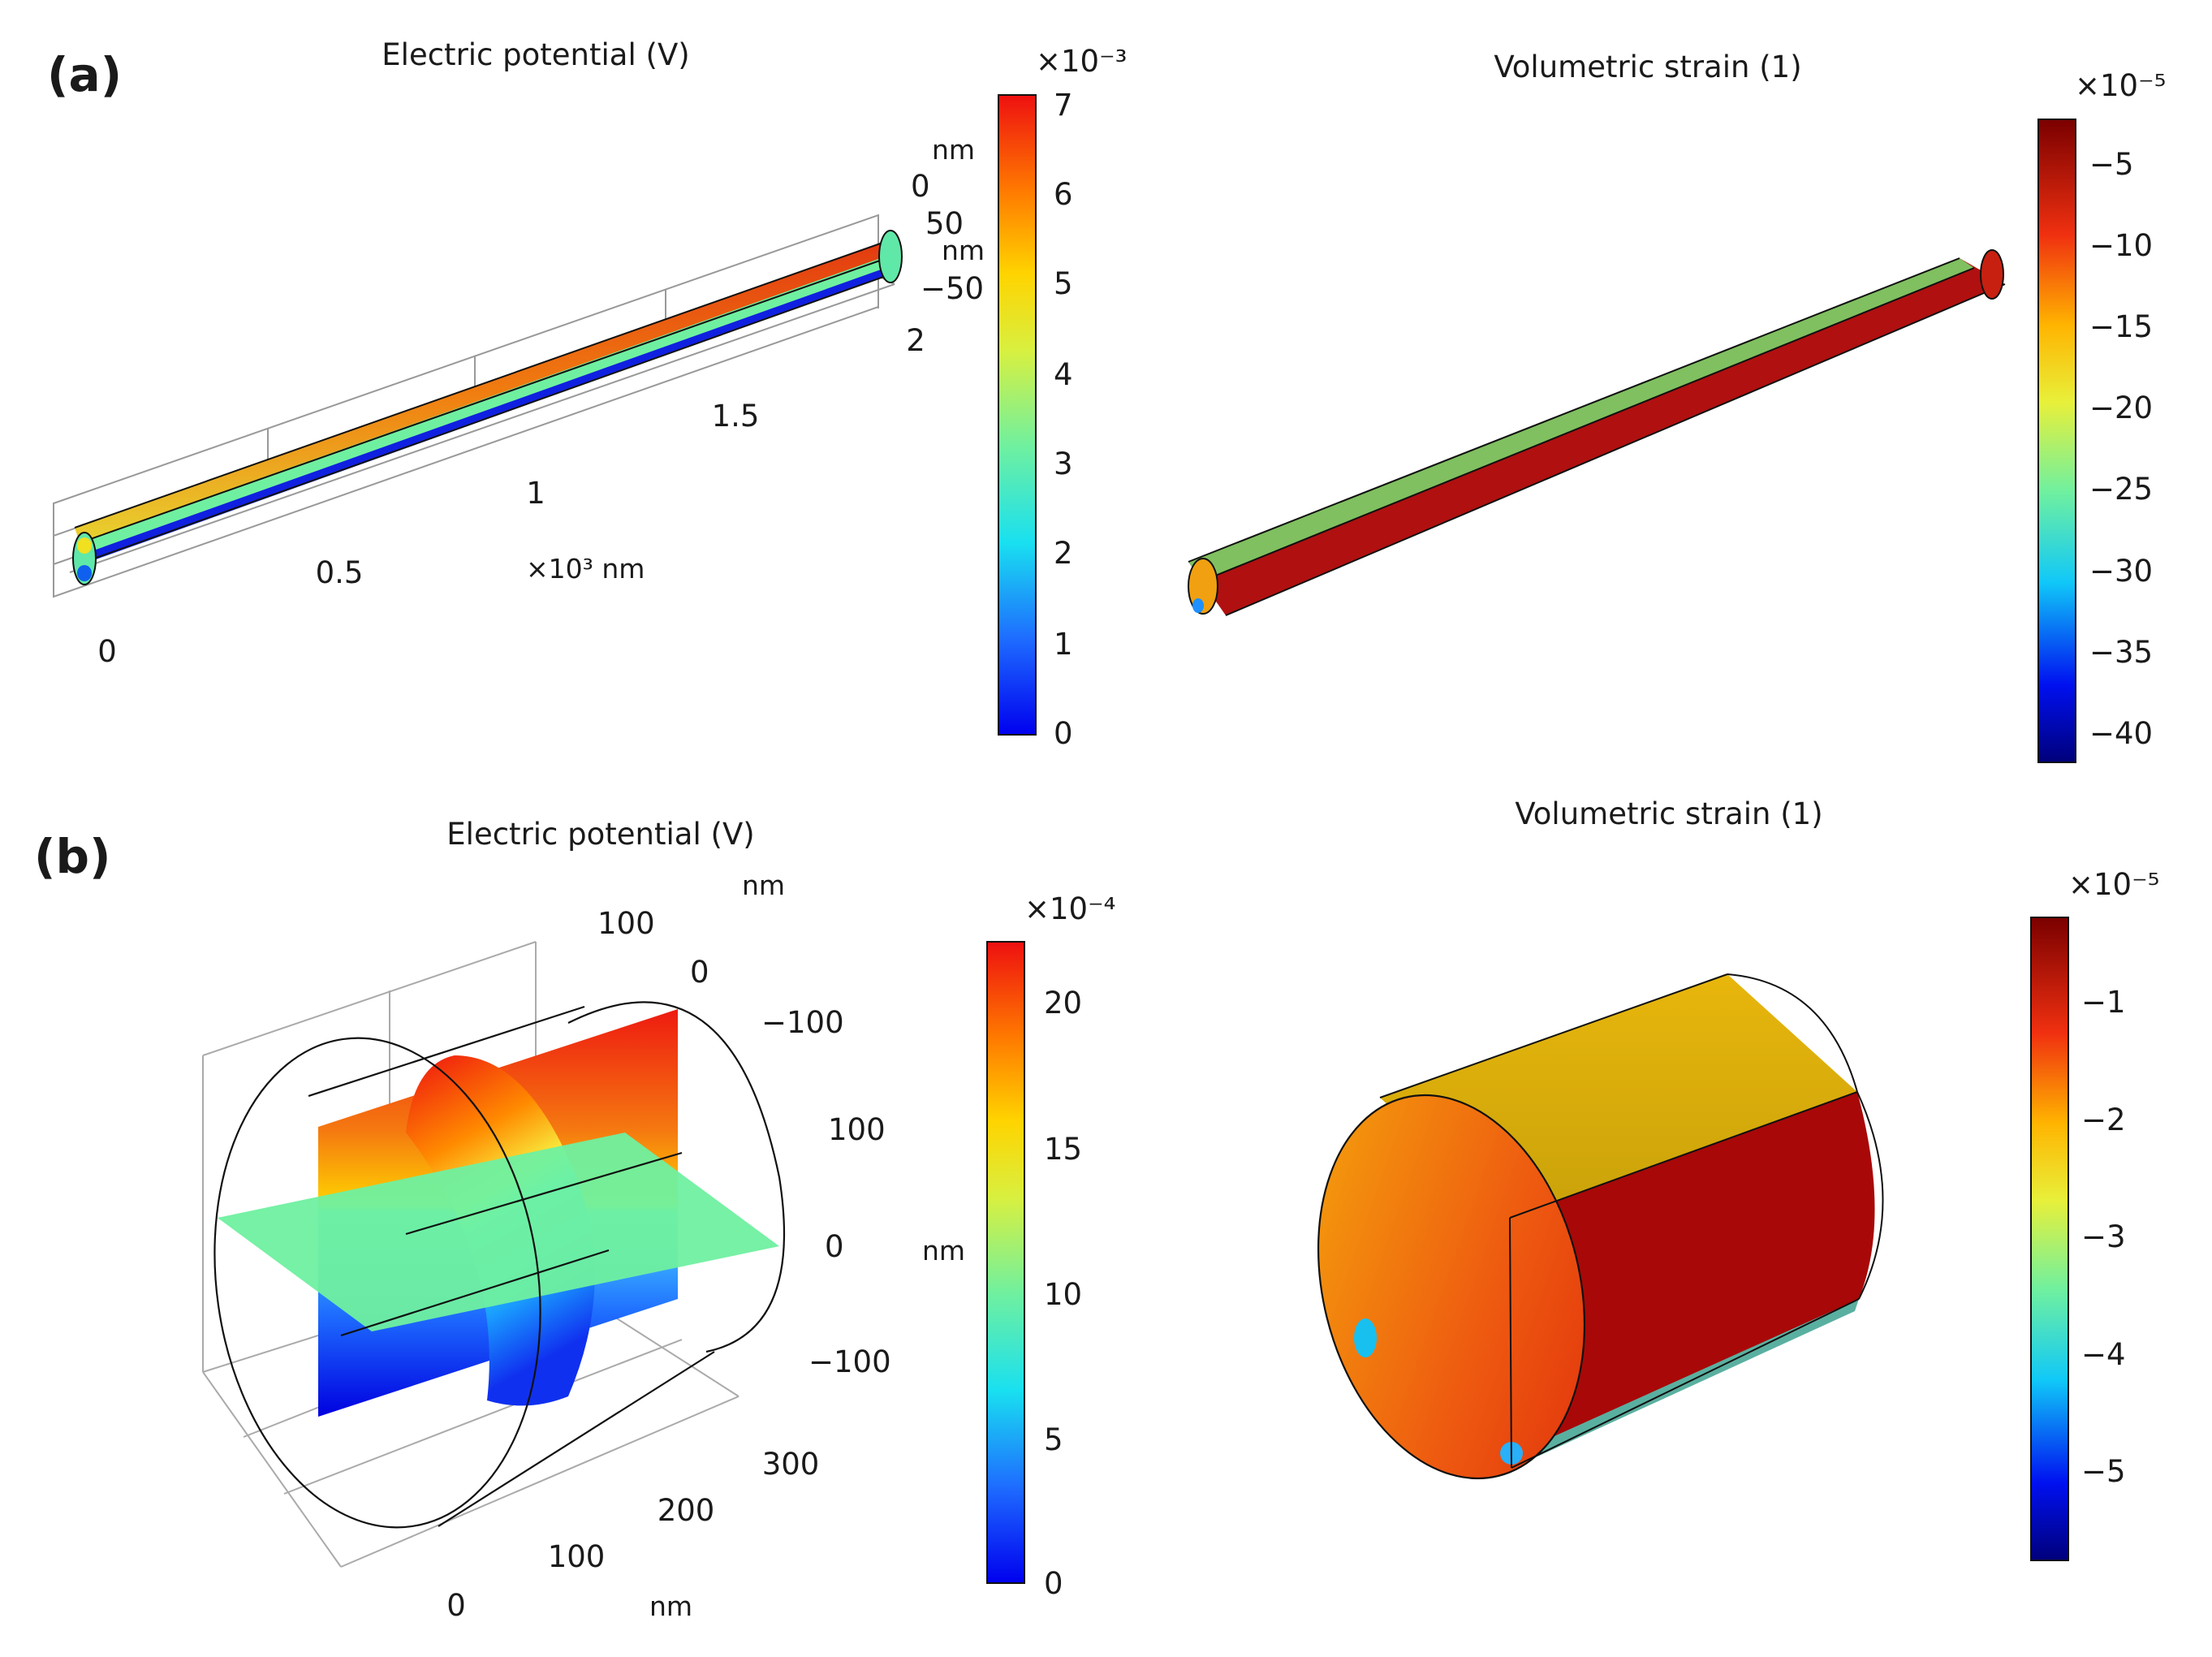 The height and width of the screenshot is (1657, 2212). I want to click on tick-label: 2, so click(916, 340).